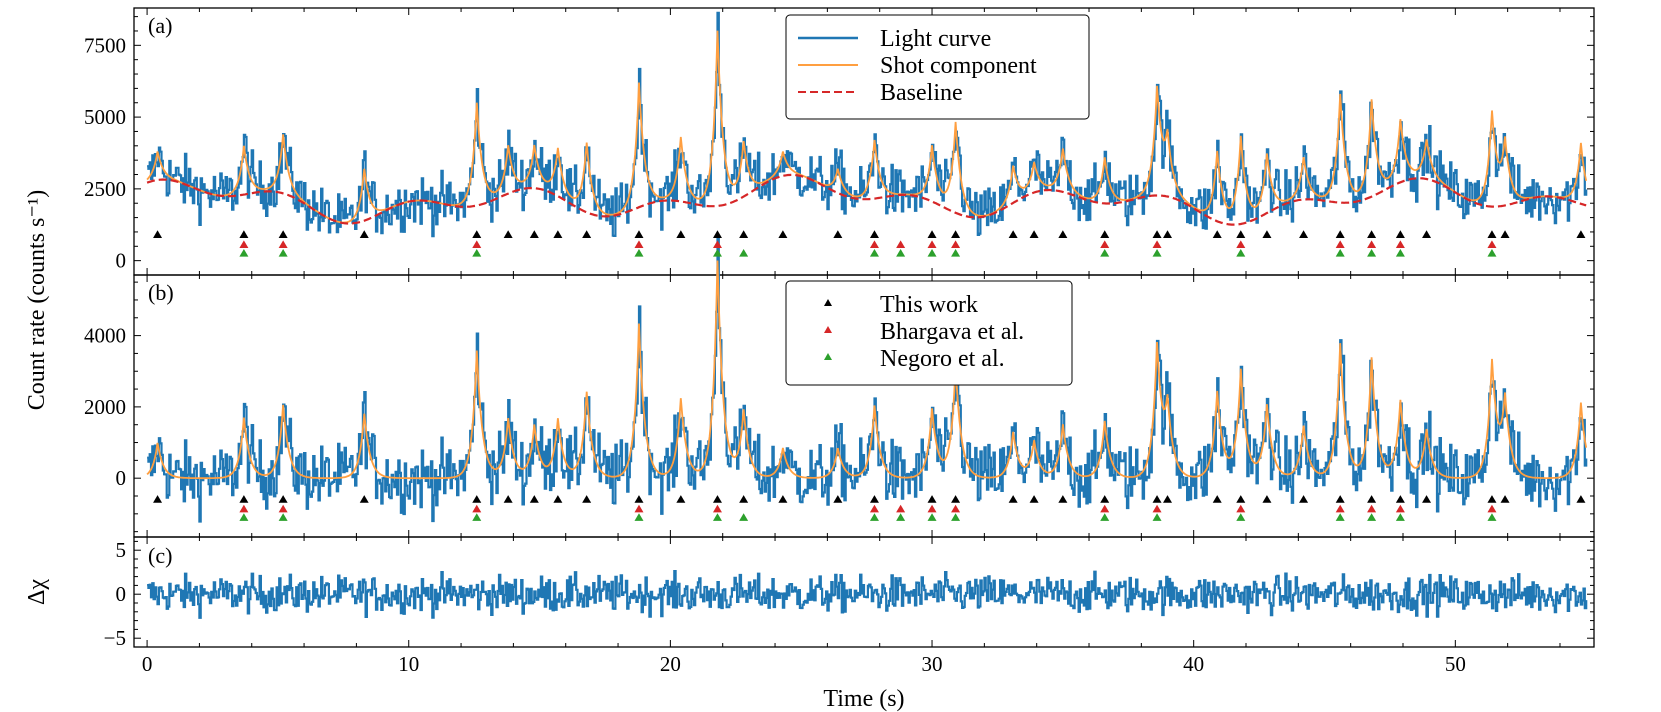 Image resolution: width=1661 pixels, height=712 pixels. Describe the element at coordinates (105, 45) in the screenshot. I see `y-tick-label: 7500` at that location.